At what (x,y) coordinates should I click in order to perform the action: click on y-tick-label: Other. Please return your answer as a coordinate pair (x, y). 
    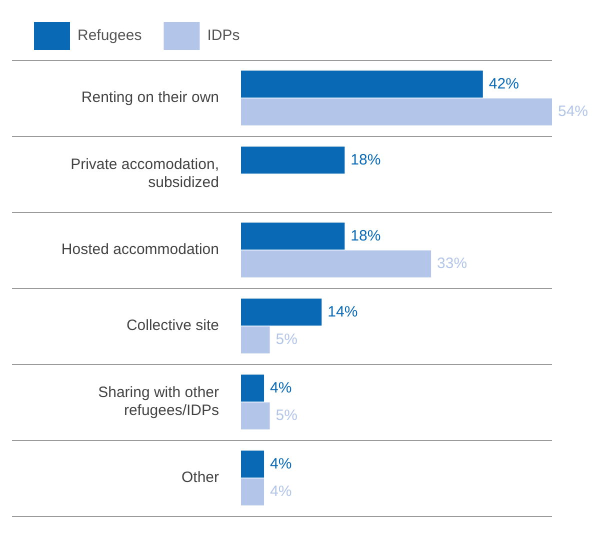
    Looking at the image, I should click on (200, 477).